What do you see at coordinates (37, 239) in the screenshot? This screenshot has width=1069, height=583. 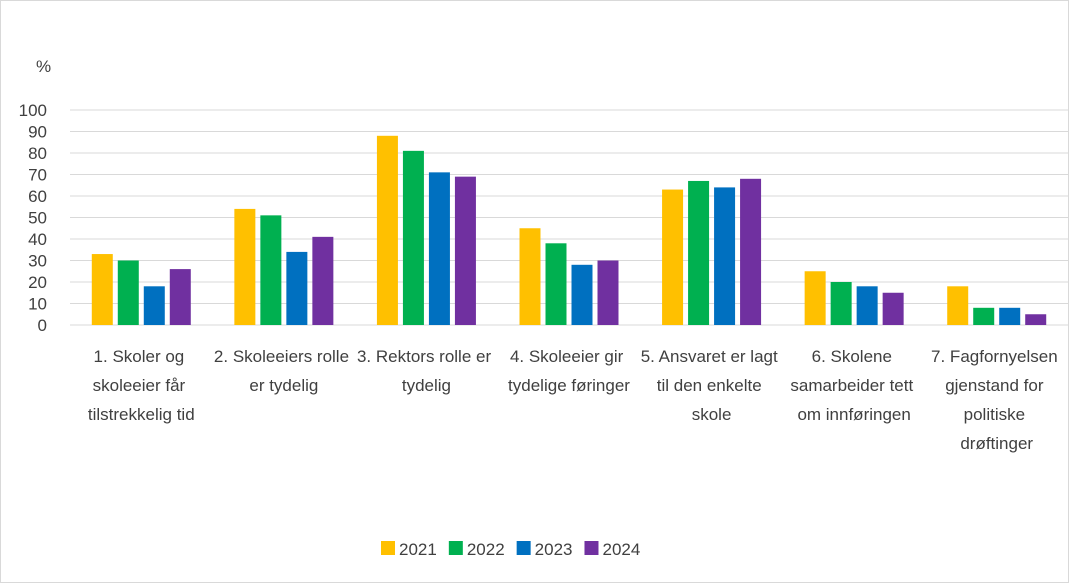 I see `y-tick-label: 40` at bounding box center [37, 239].